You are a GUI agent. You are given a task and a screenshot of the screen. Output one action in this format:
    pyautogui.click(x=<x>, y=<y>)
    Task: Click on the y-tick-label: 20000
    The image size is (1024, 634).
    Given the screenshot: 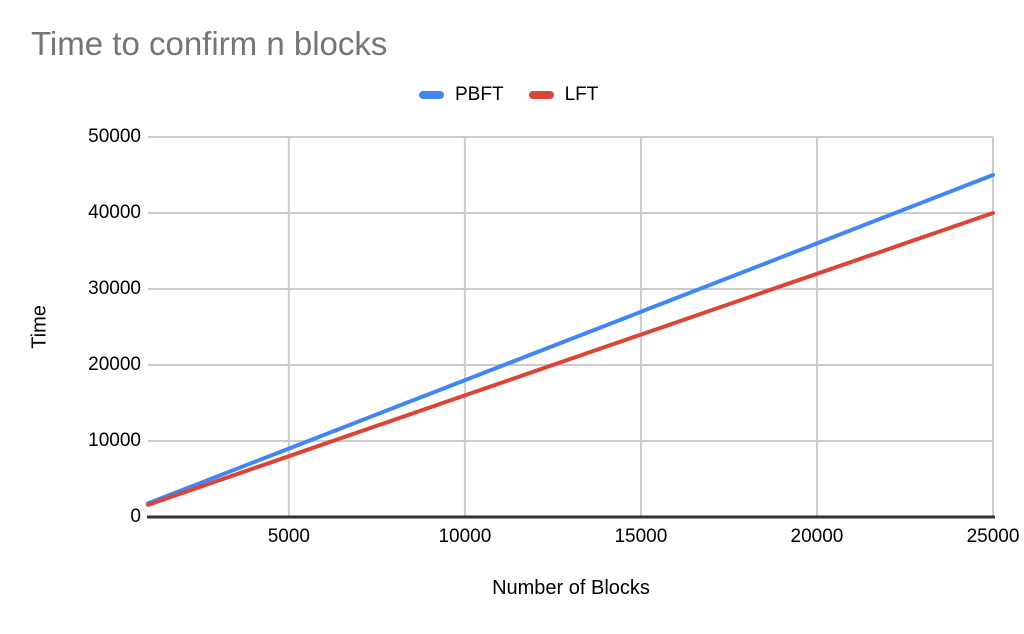 What is the action you would take?
    pyautogui.click(x=114, y=364)
    